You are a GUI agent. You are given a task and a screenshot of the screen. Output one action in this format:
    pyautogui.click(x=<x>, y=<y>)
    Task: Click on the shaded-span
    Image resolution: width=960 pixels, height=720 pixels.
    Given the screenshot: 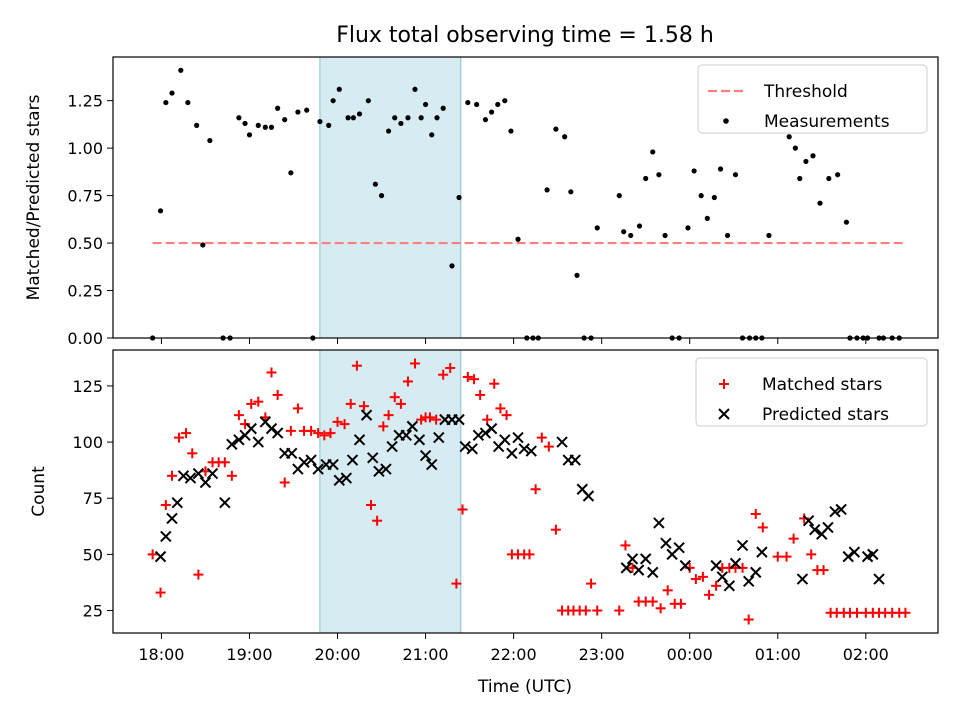 What is the action you would take?
    pyautogui.click(x=390, y=197)
    